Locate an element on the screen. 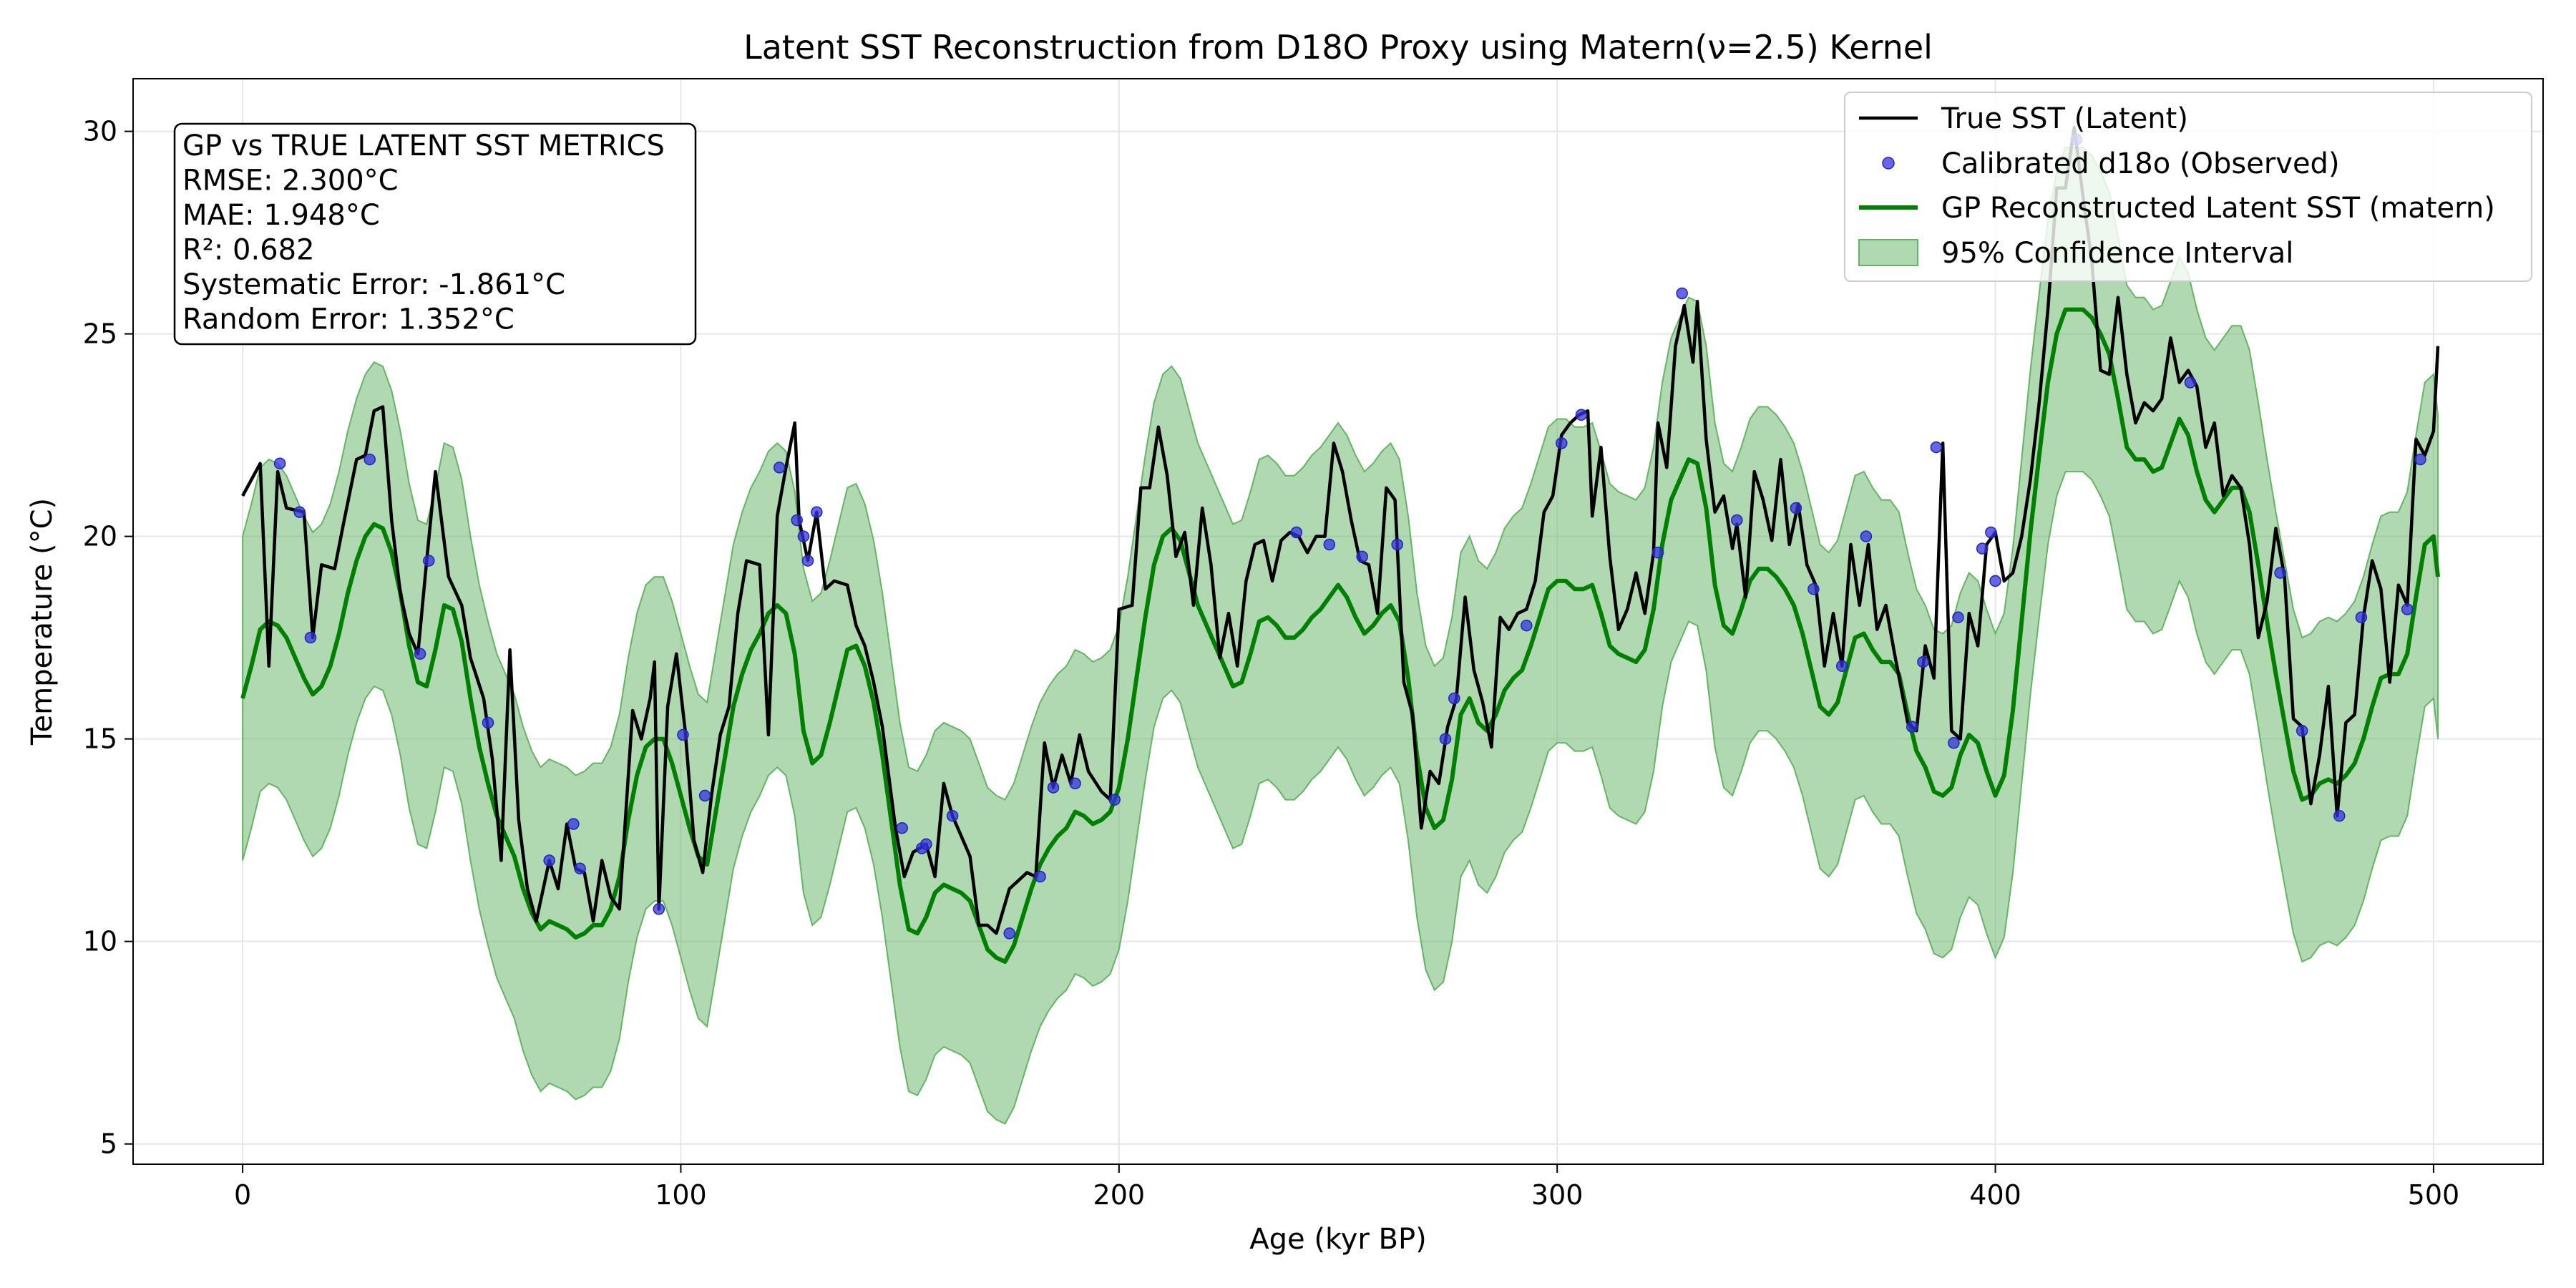  legend-label-true-sst: True SST (Latent) is located at coordinates (2064, 118).